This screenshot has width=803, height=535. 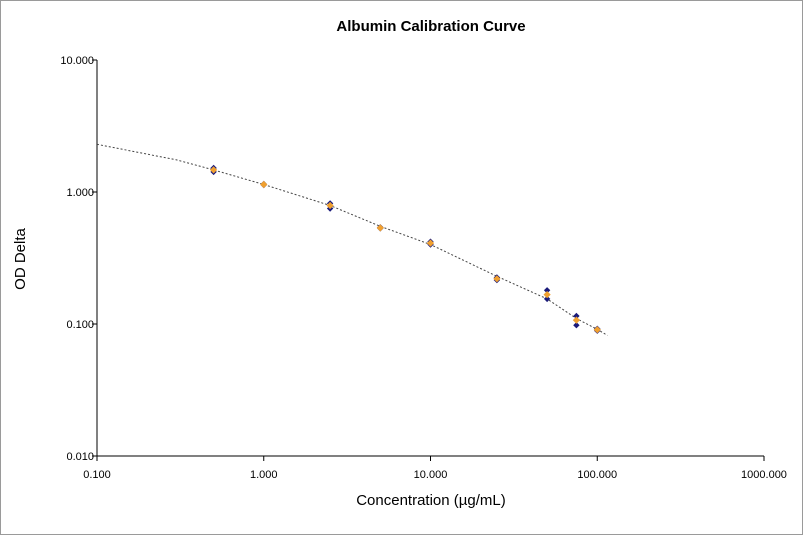 I want to click on y-tick-label: 0.010, so click(x=80, y=457).